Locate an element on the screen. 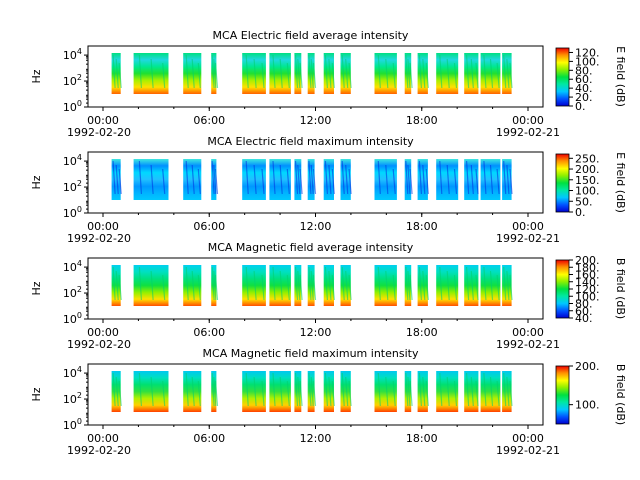 Image resolution: width=640 pixels, height=480 pixels. colorbar-tick-label: 50. is located at coordinates (584, 201).